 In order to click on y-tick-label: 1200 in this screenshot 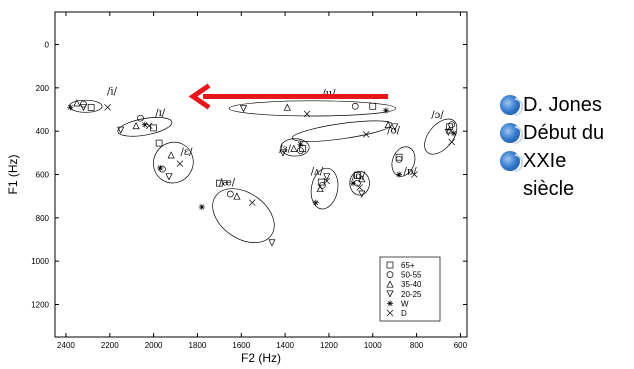, I will do `click(40, 305)`.